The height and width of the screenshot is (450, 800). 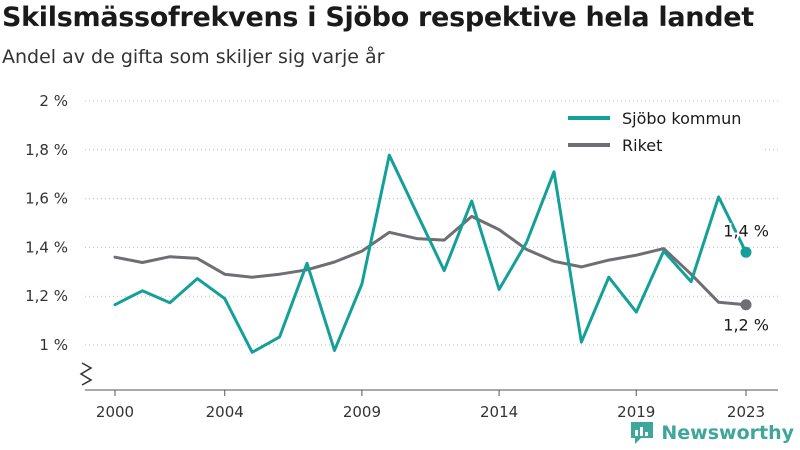 What do you see at coordinates (362, 412) in the screenshot?
I see `x-tick-label: 2009` at bounding box center [362, 412].